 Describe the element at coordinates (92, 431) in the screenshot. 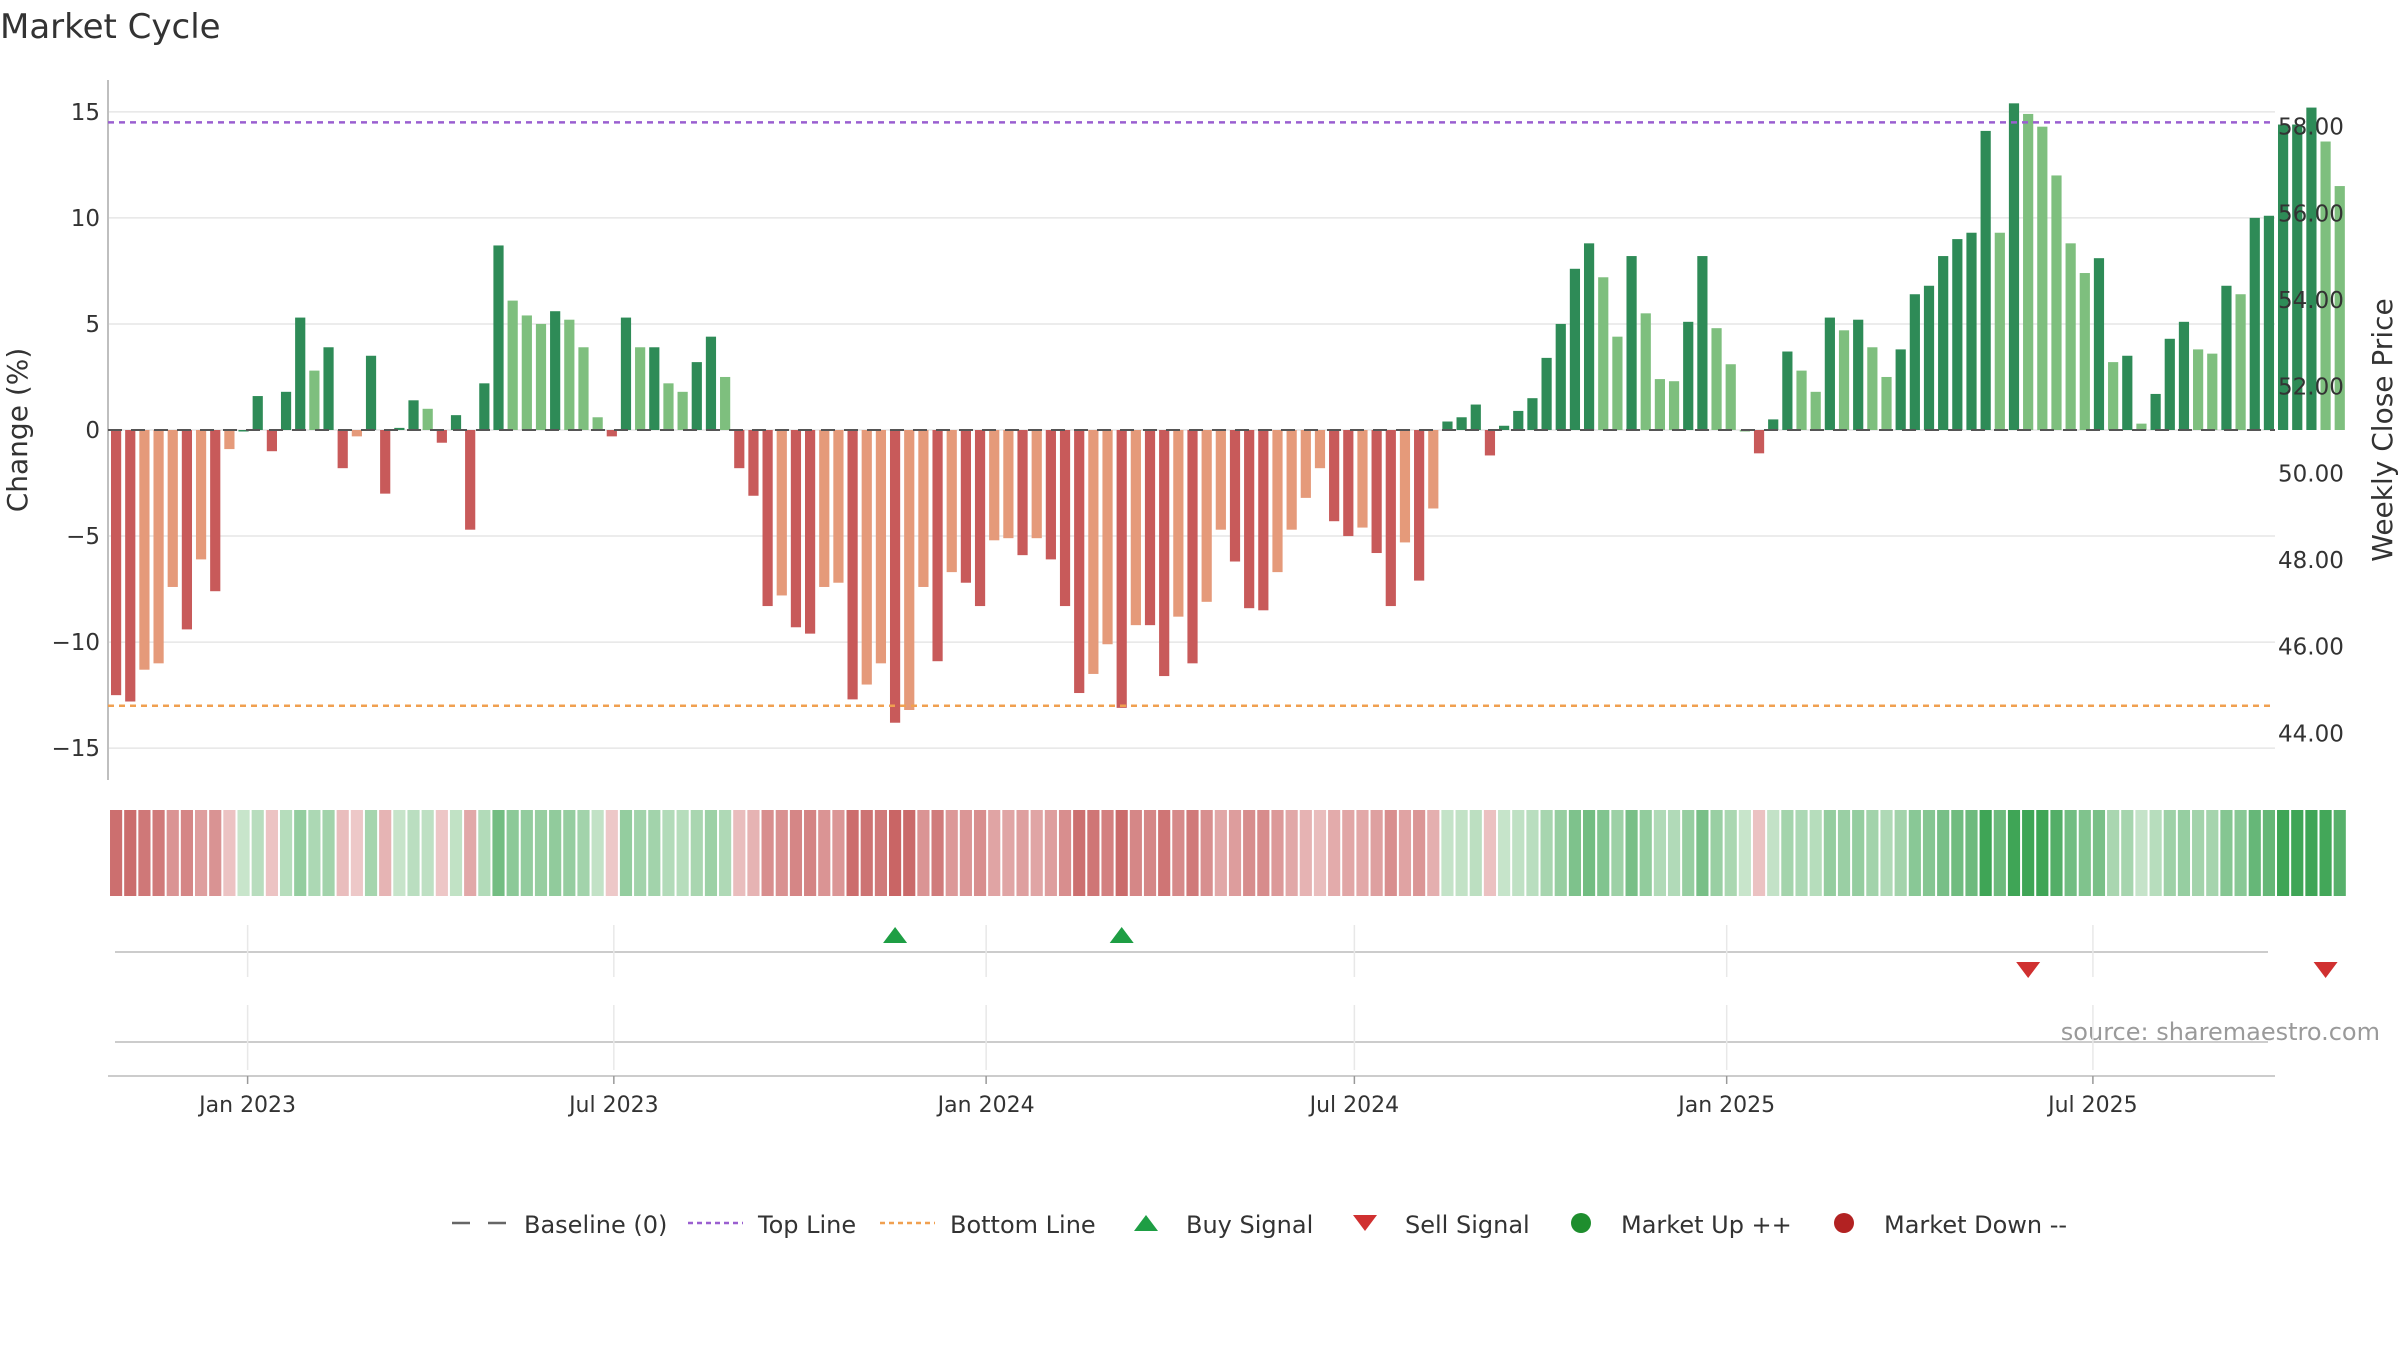

I see `y-tick-label: 0` at that location.